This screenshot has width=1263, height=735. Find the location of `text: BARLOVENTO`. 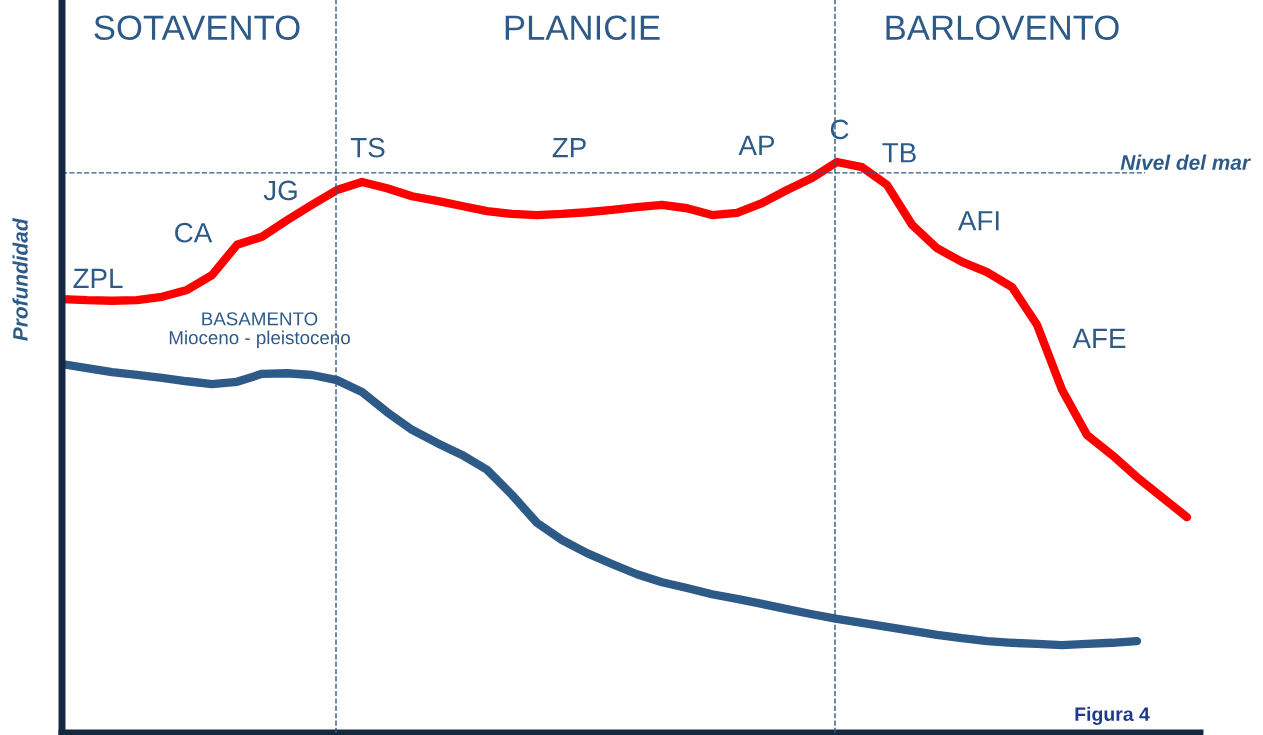

text: BARLOVENTO is located at coordinates (1002, 27).